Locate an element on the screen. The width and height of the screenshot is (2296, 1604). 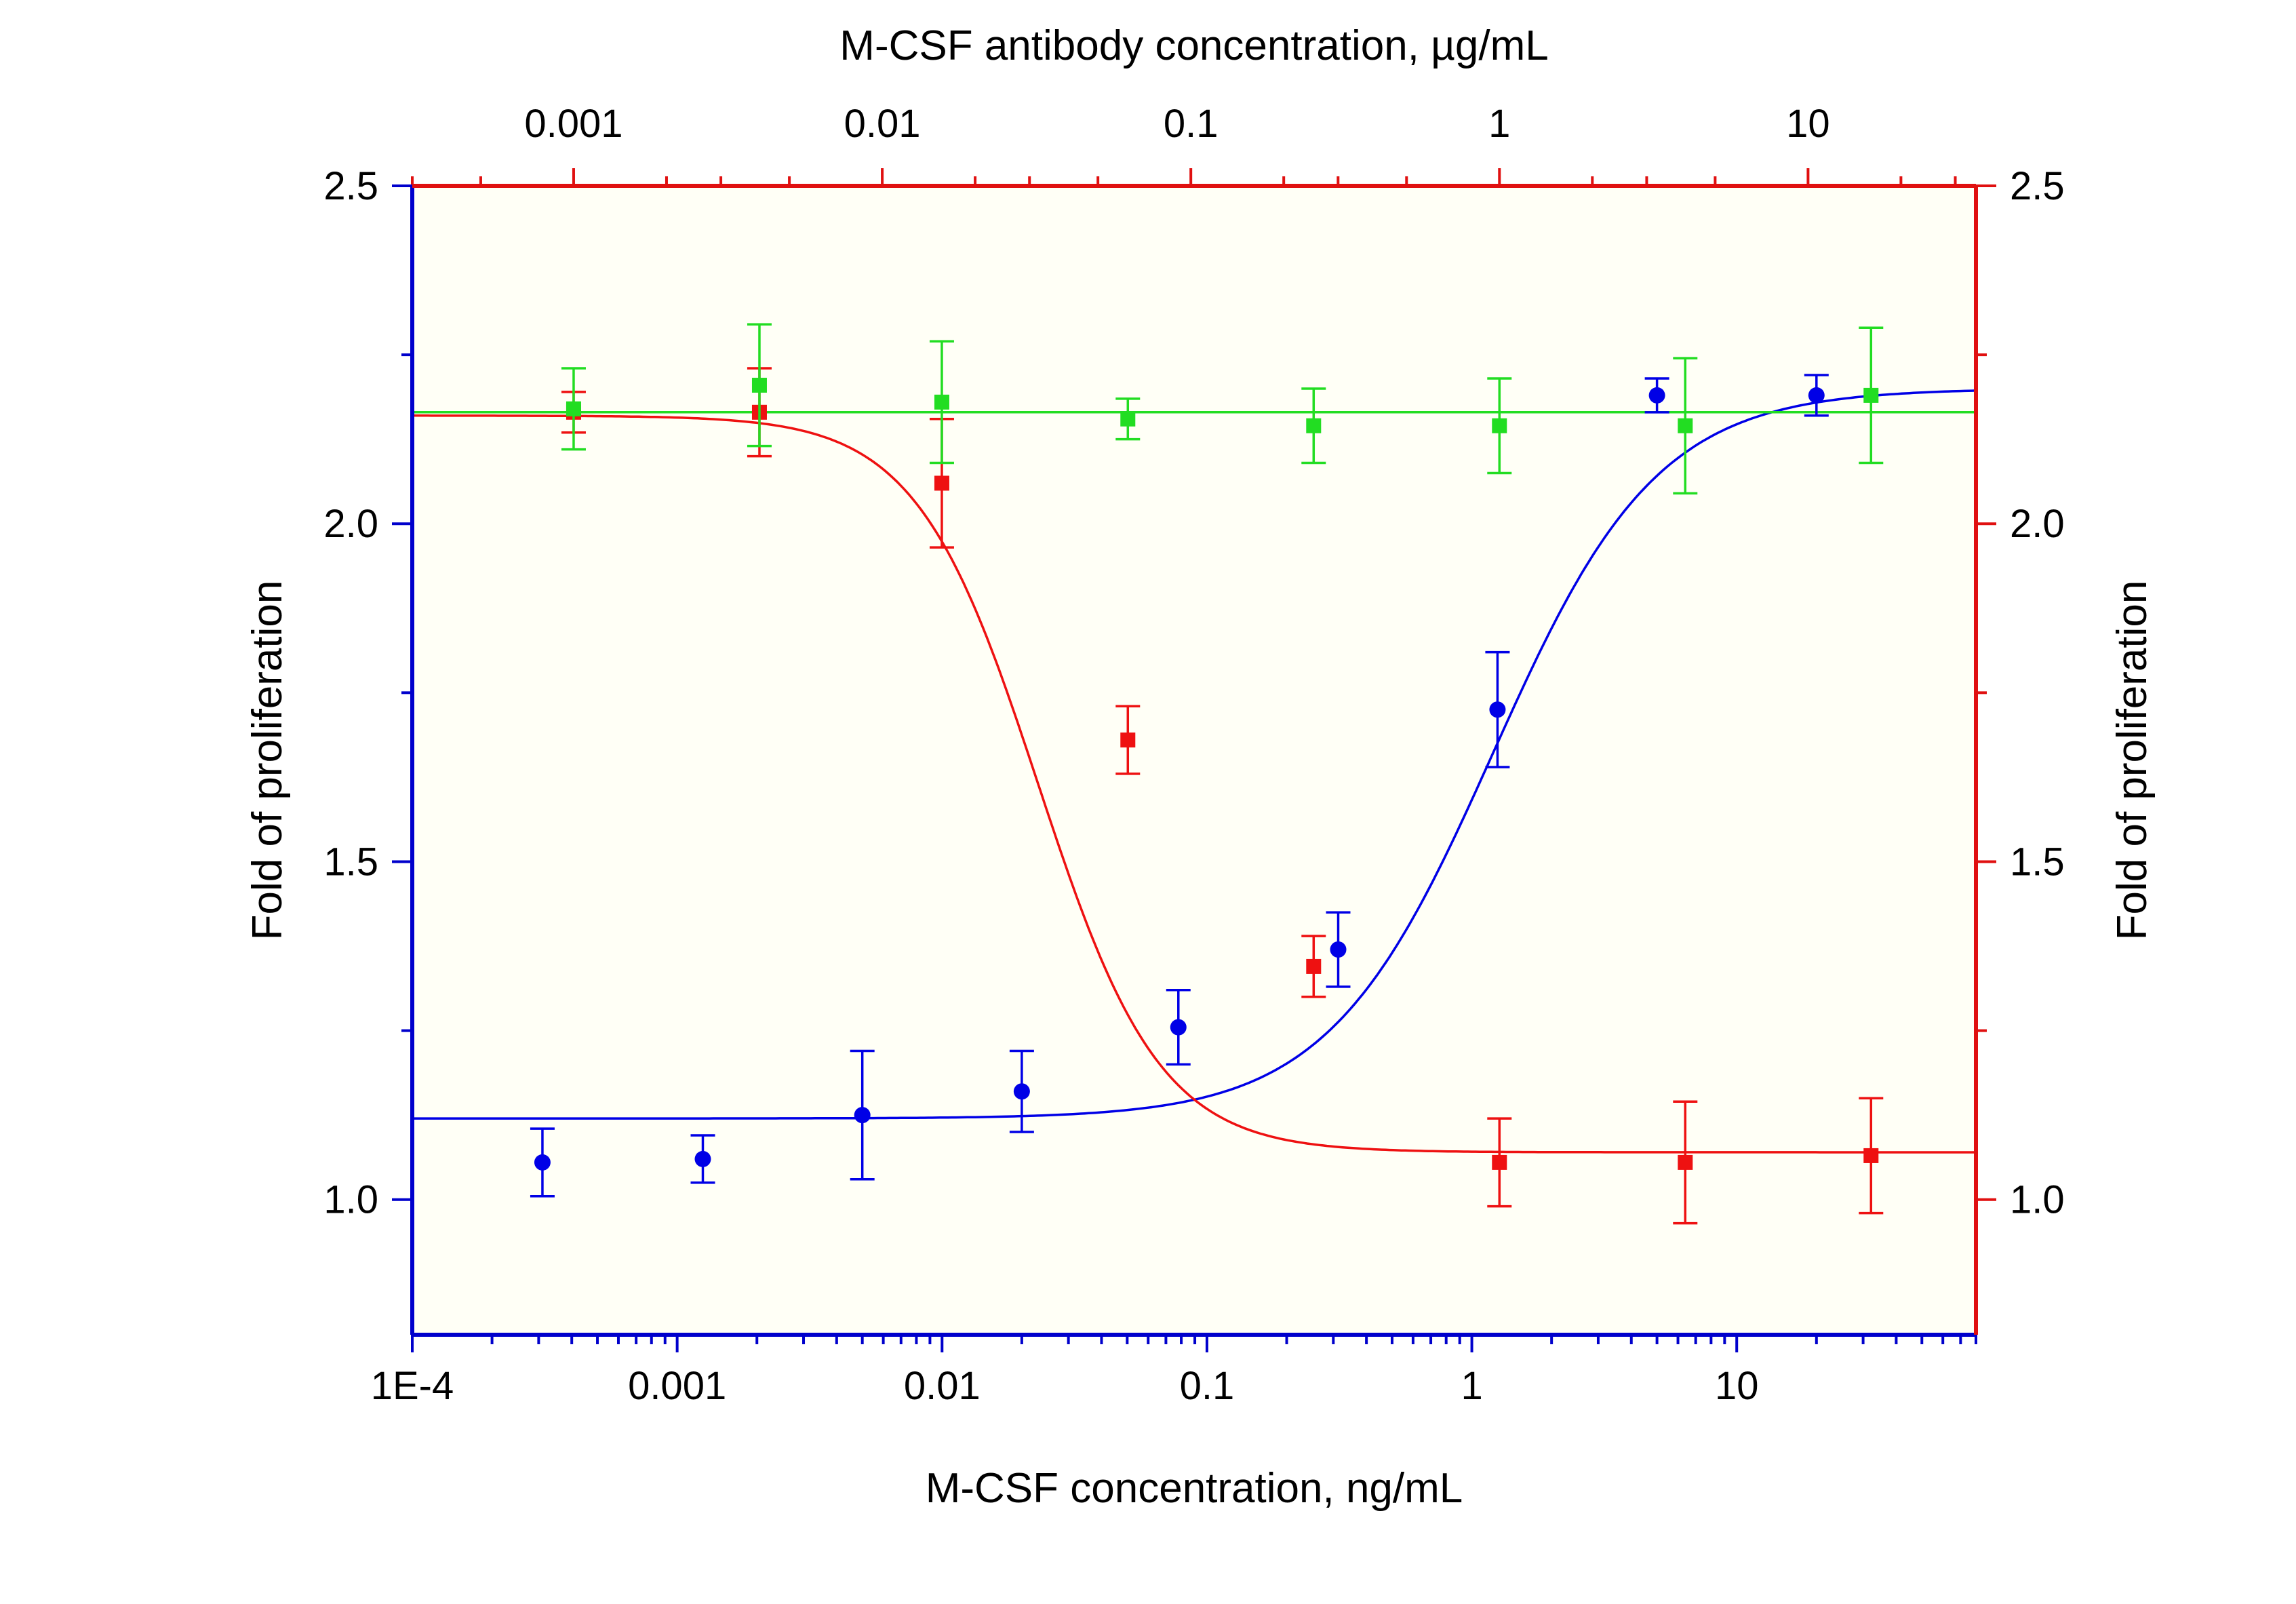
y2-tick-label: 2.0 is located at coordinates (2038, 524).